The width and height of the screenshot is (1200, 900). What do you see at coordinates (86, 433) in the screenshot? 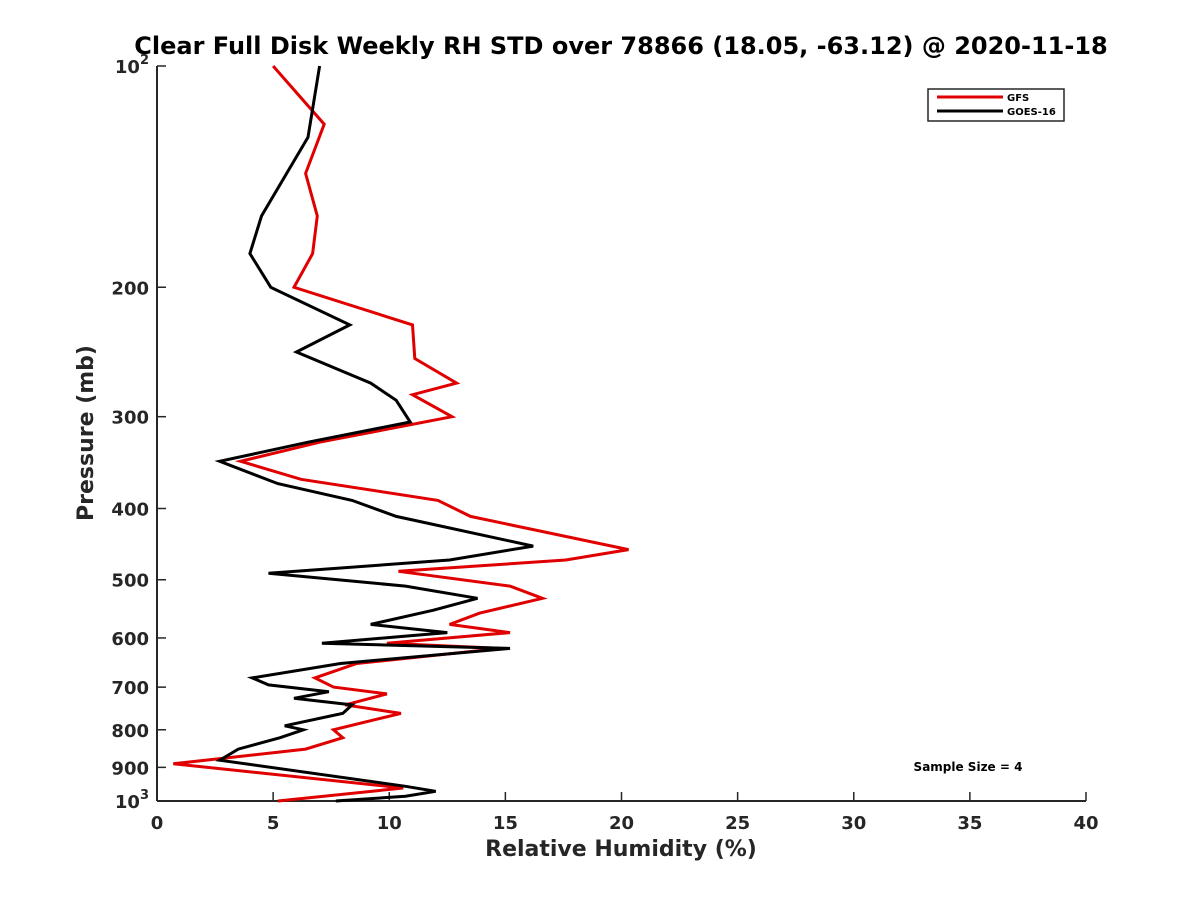
I see `y-axis-label: Pressure (mb)` at bounding box center [86, 433].